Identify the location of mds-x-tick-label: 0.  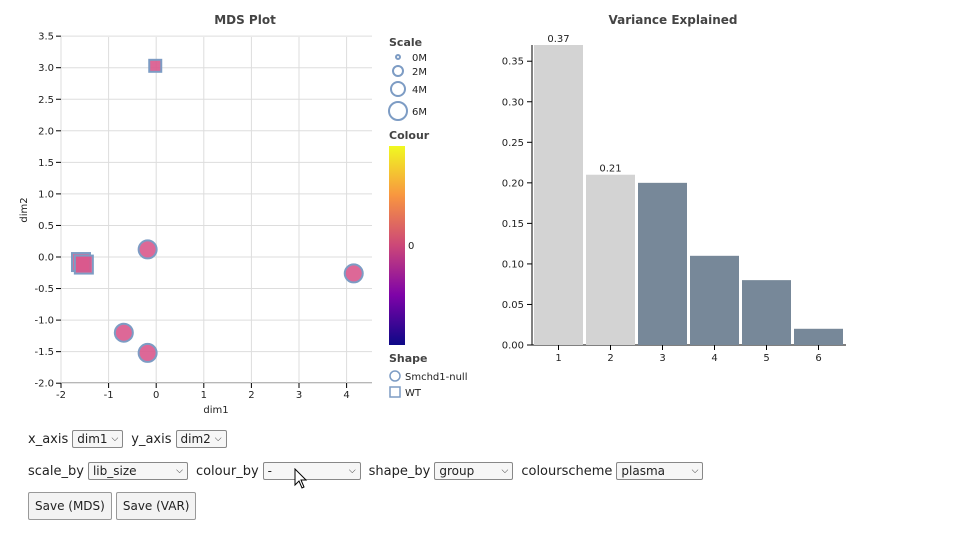
(156, 395).